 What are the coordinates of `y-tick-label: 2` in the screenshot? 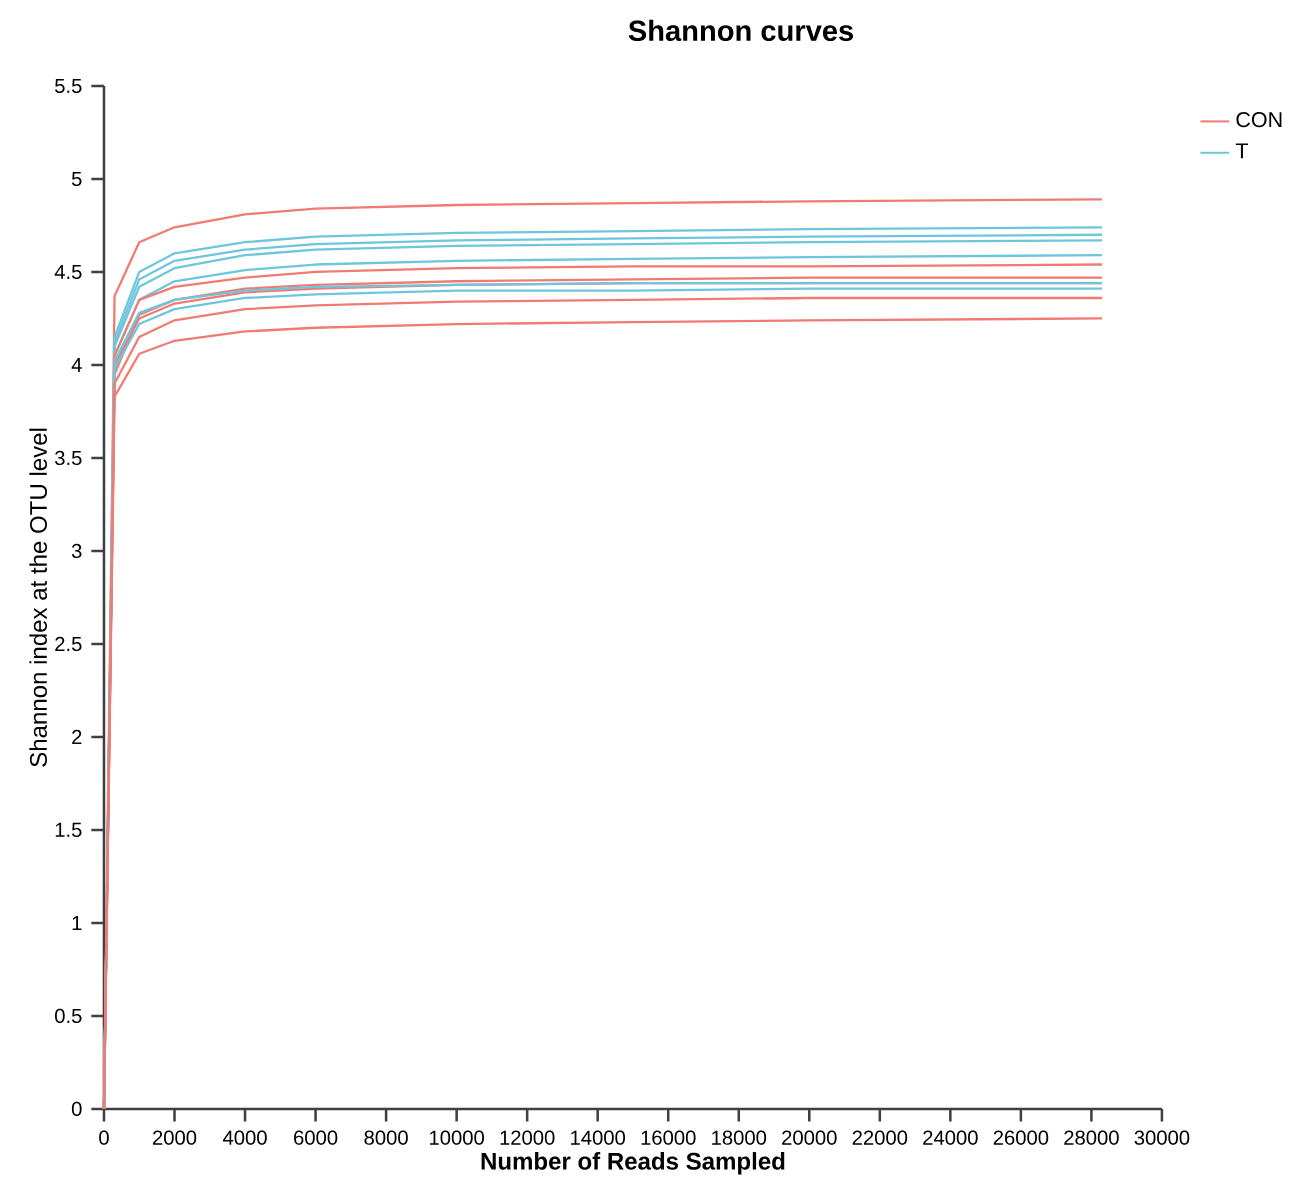 It's located at (77, 737).